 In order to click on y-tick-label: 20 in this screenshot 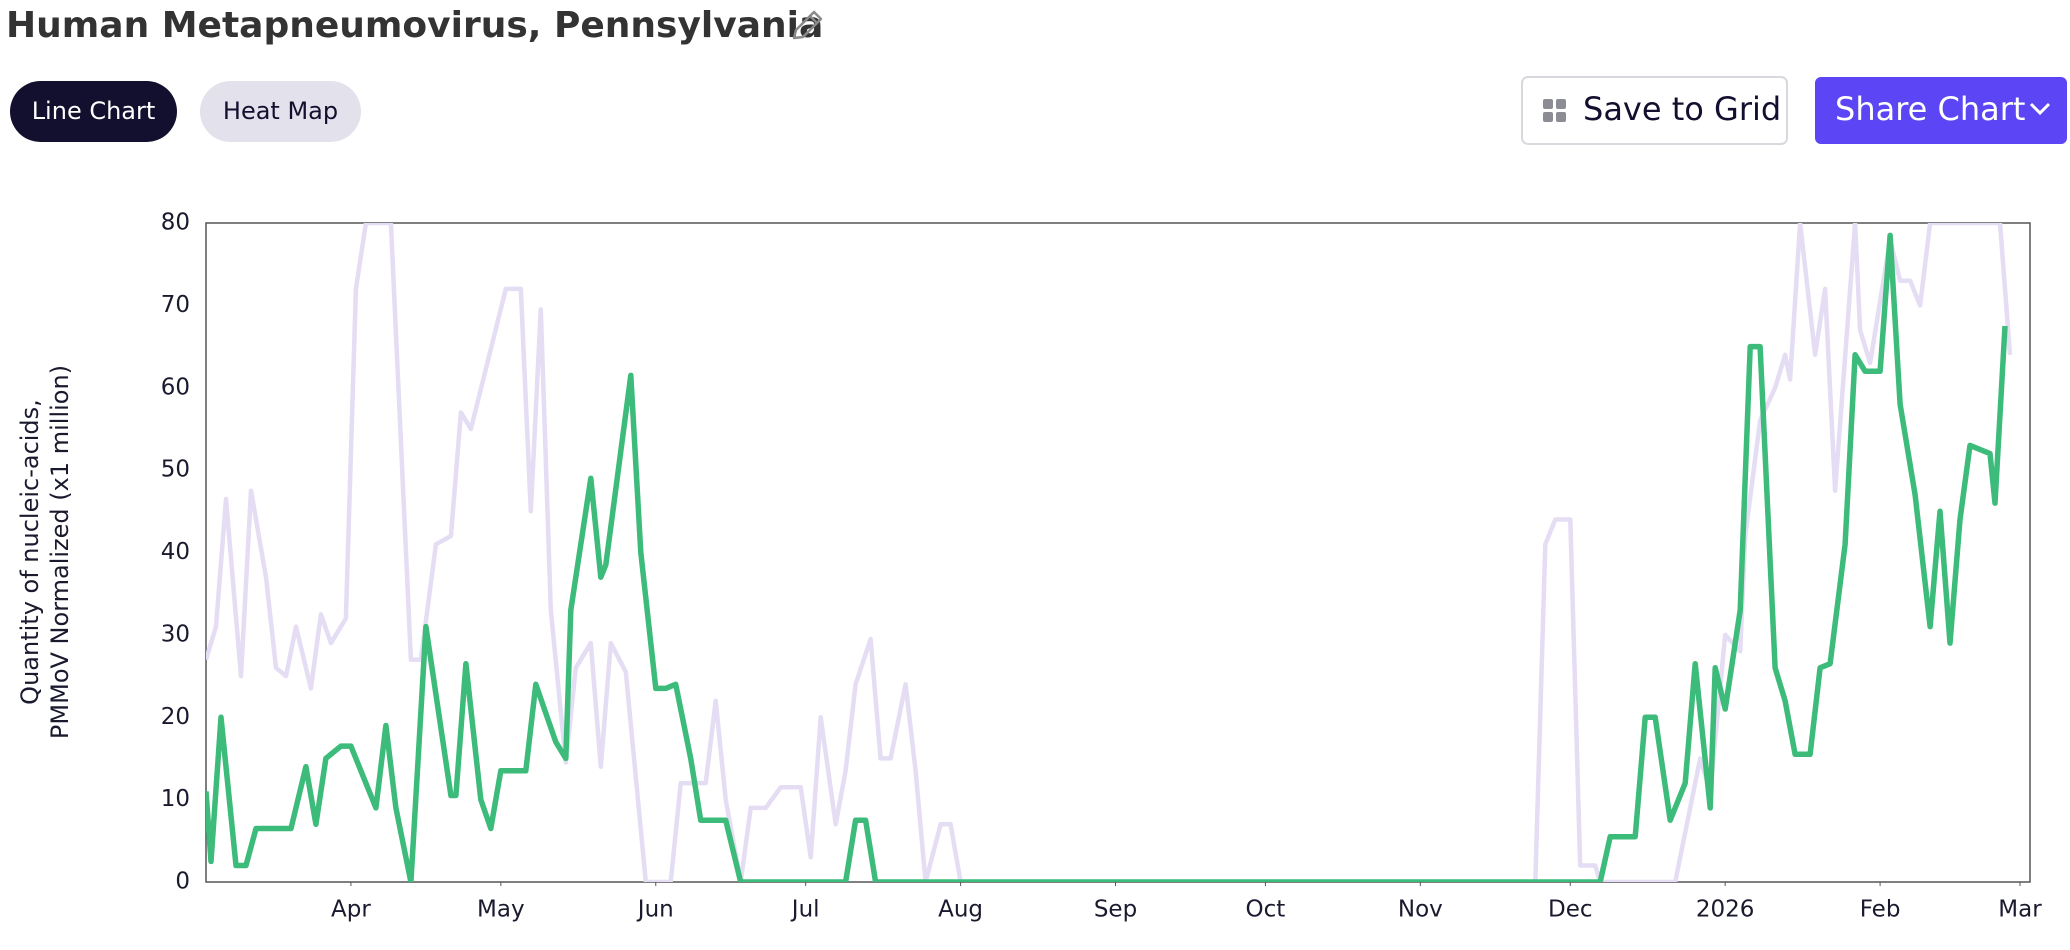, I will do `click(175, 717)`.